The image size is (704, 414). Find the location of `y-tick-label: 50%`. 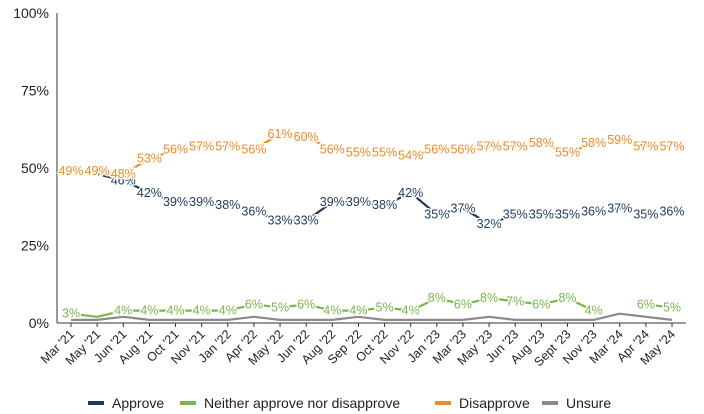

y-tick-label: 50% is located at coordinates (35, 168).